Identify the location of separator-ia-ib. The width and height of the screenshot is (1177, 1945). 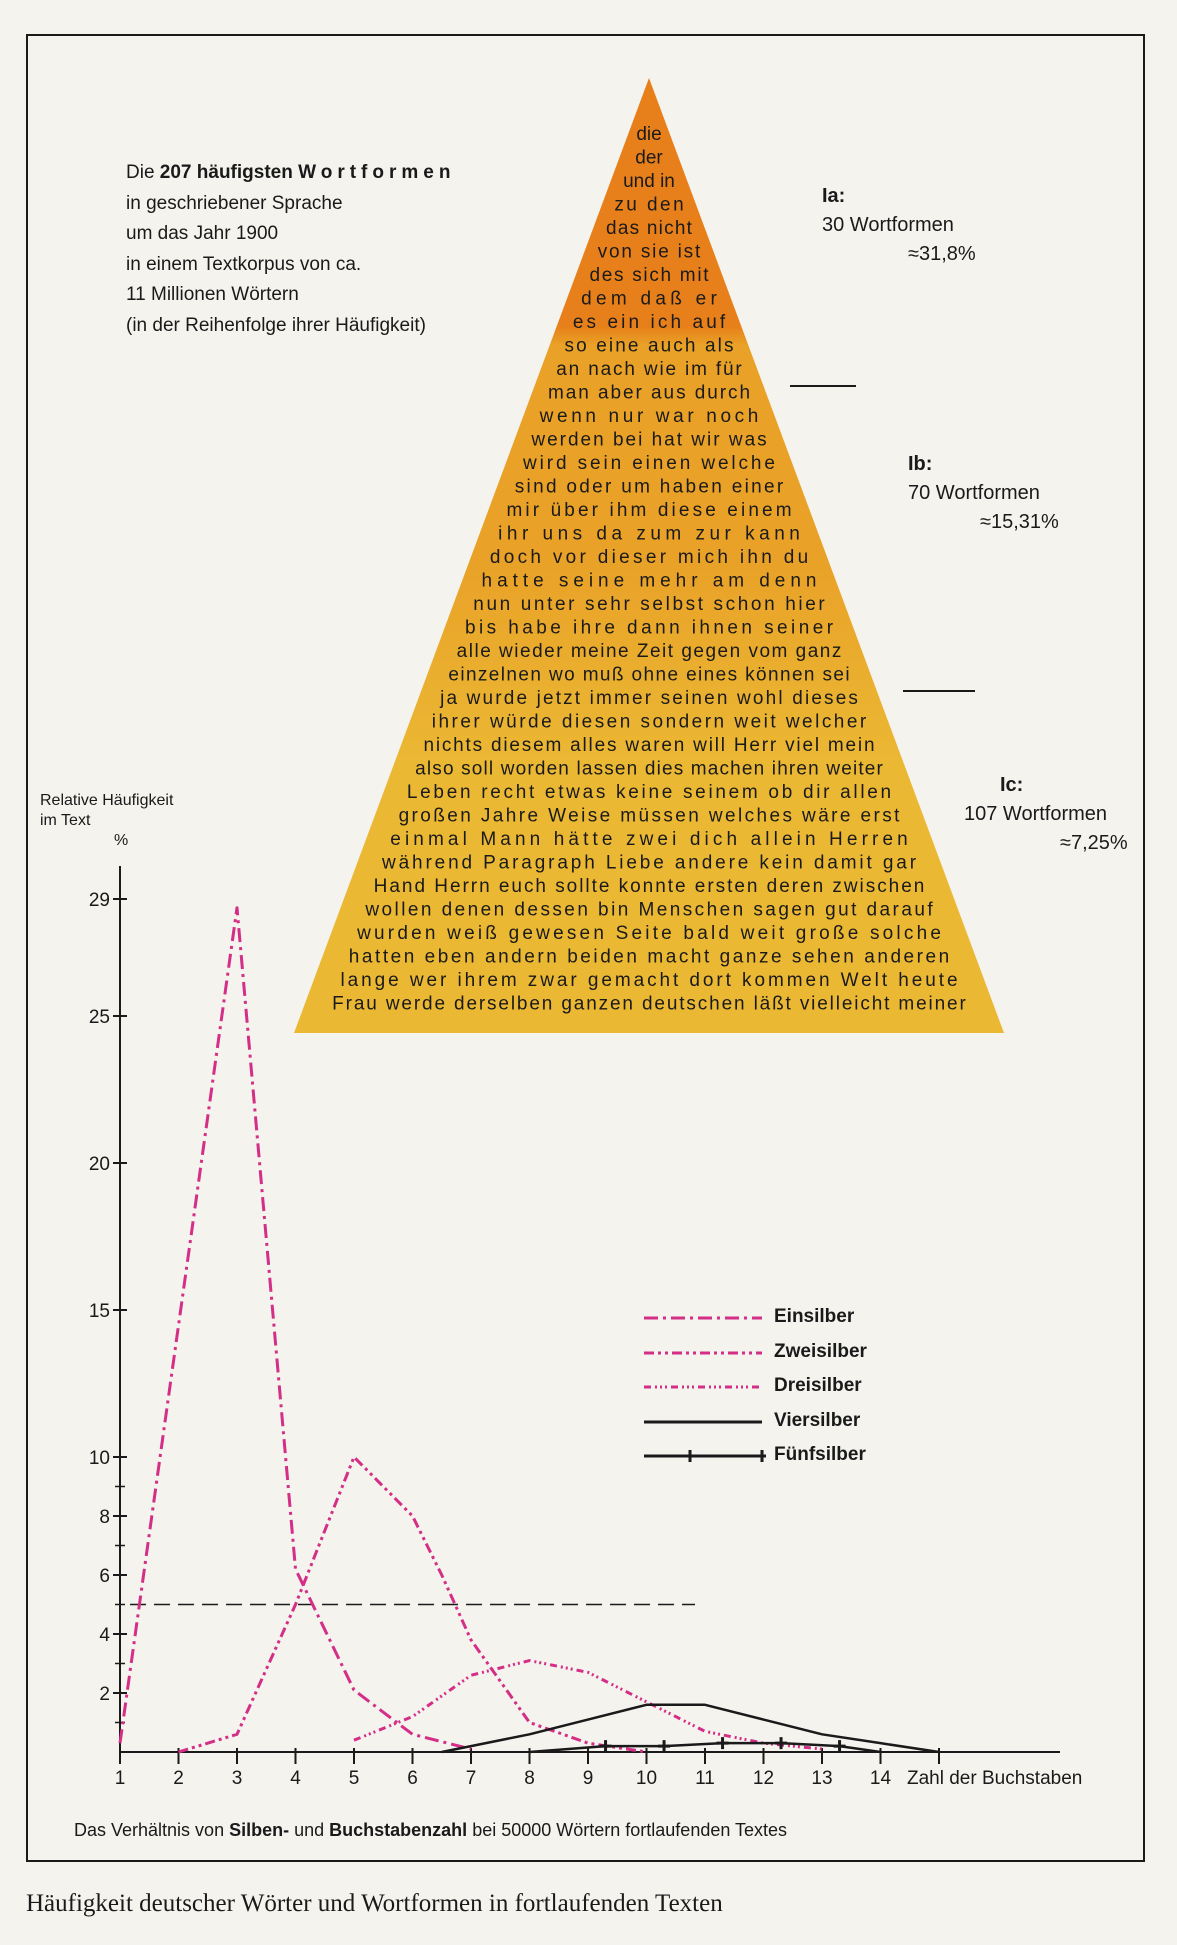
(823, 386).